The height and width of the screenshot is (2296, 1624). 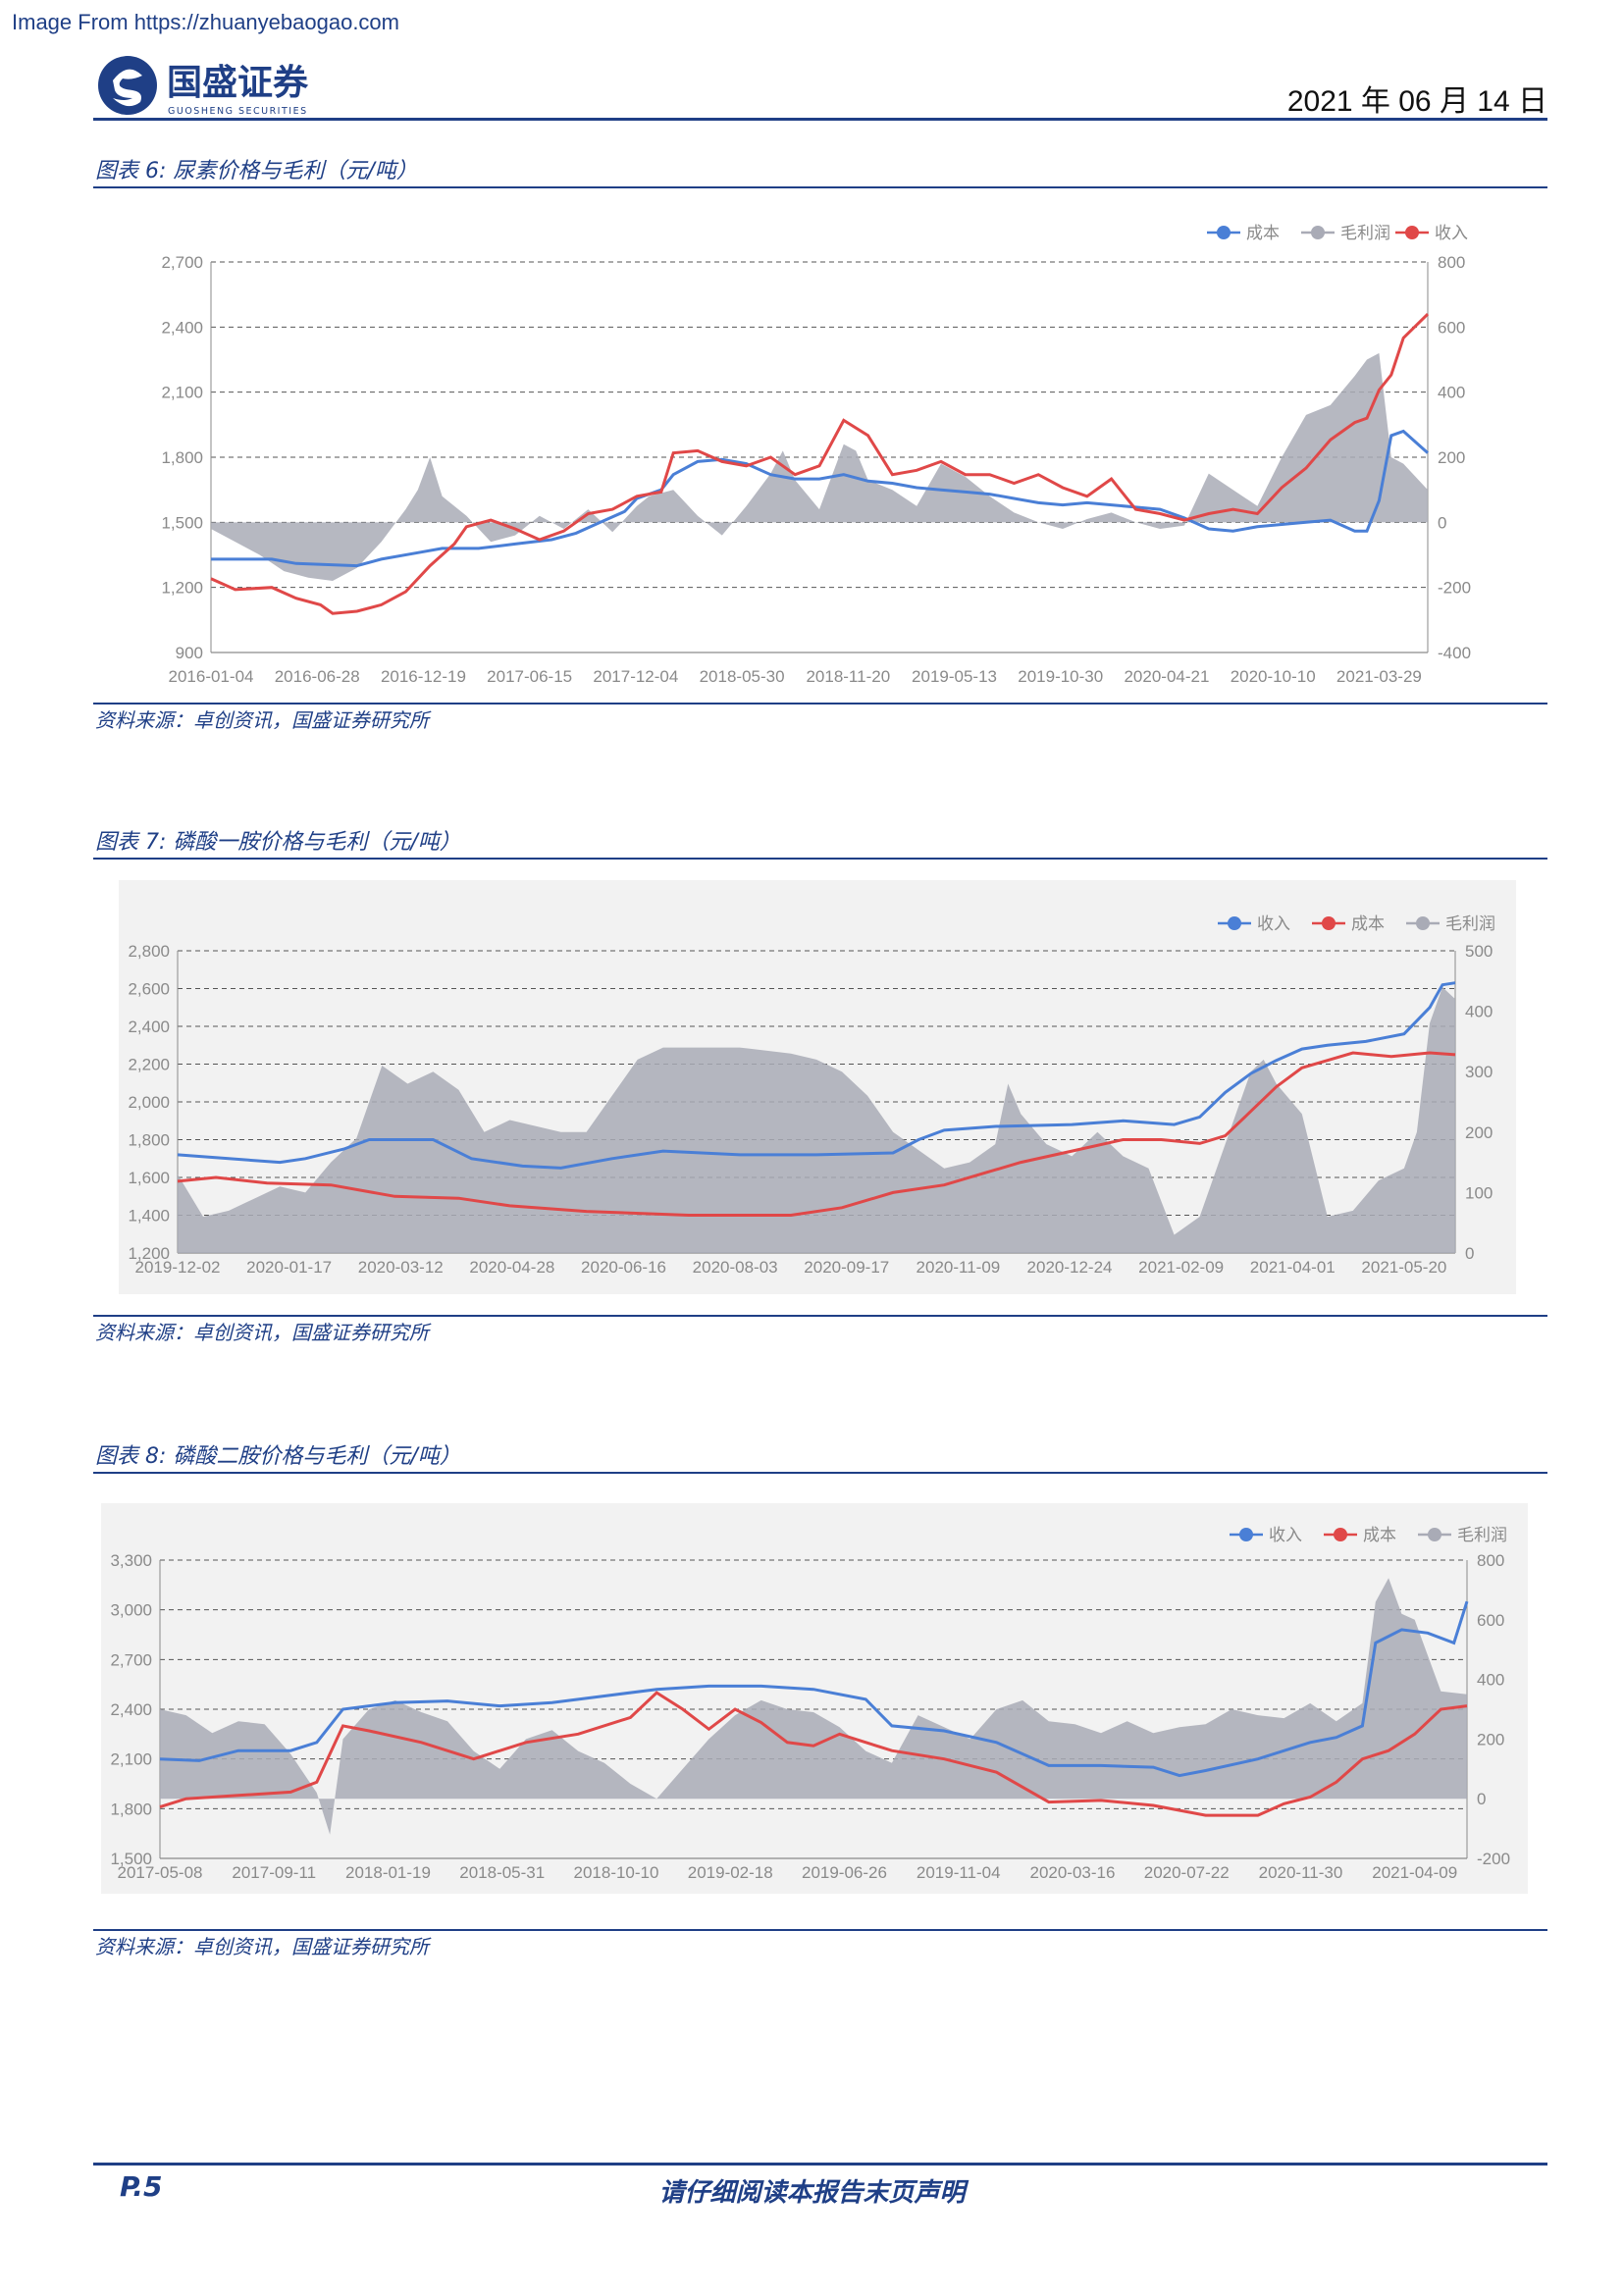 I want to click on x-tick-label: 2020-01-17, so click(x=289, y=1267).